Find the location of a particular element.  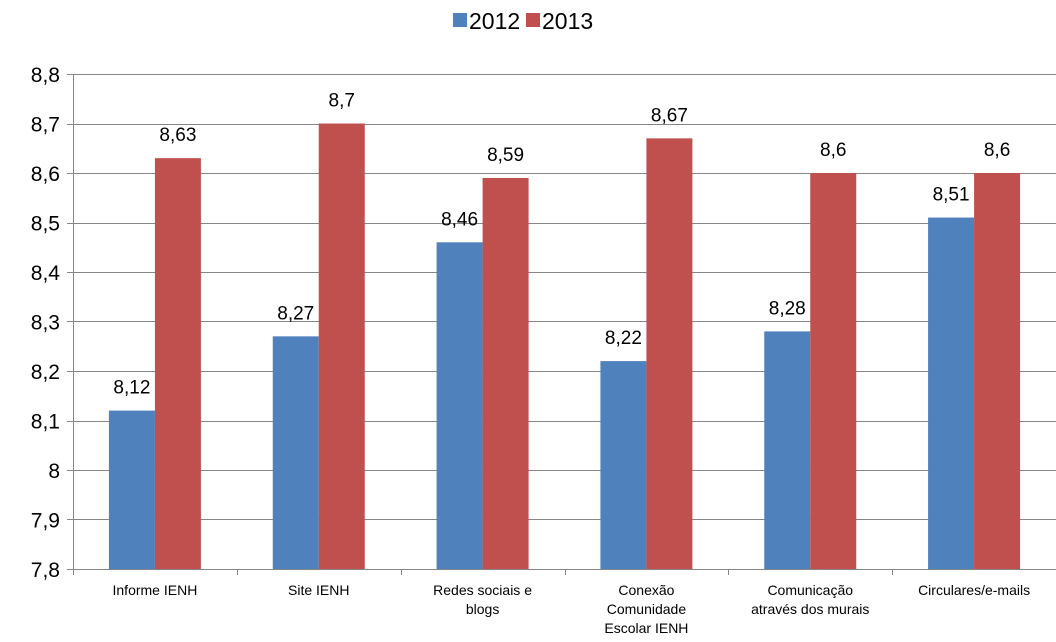

data-label: 8,22 is located at coordinates (623, 338).